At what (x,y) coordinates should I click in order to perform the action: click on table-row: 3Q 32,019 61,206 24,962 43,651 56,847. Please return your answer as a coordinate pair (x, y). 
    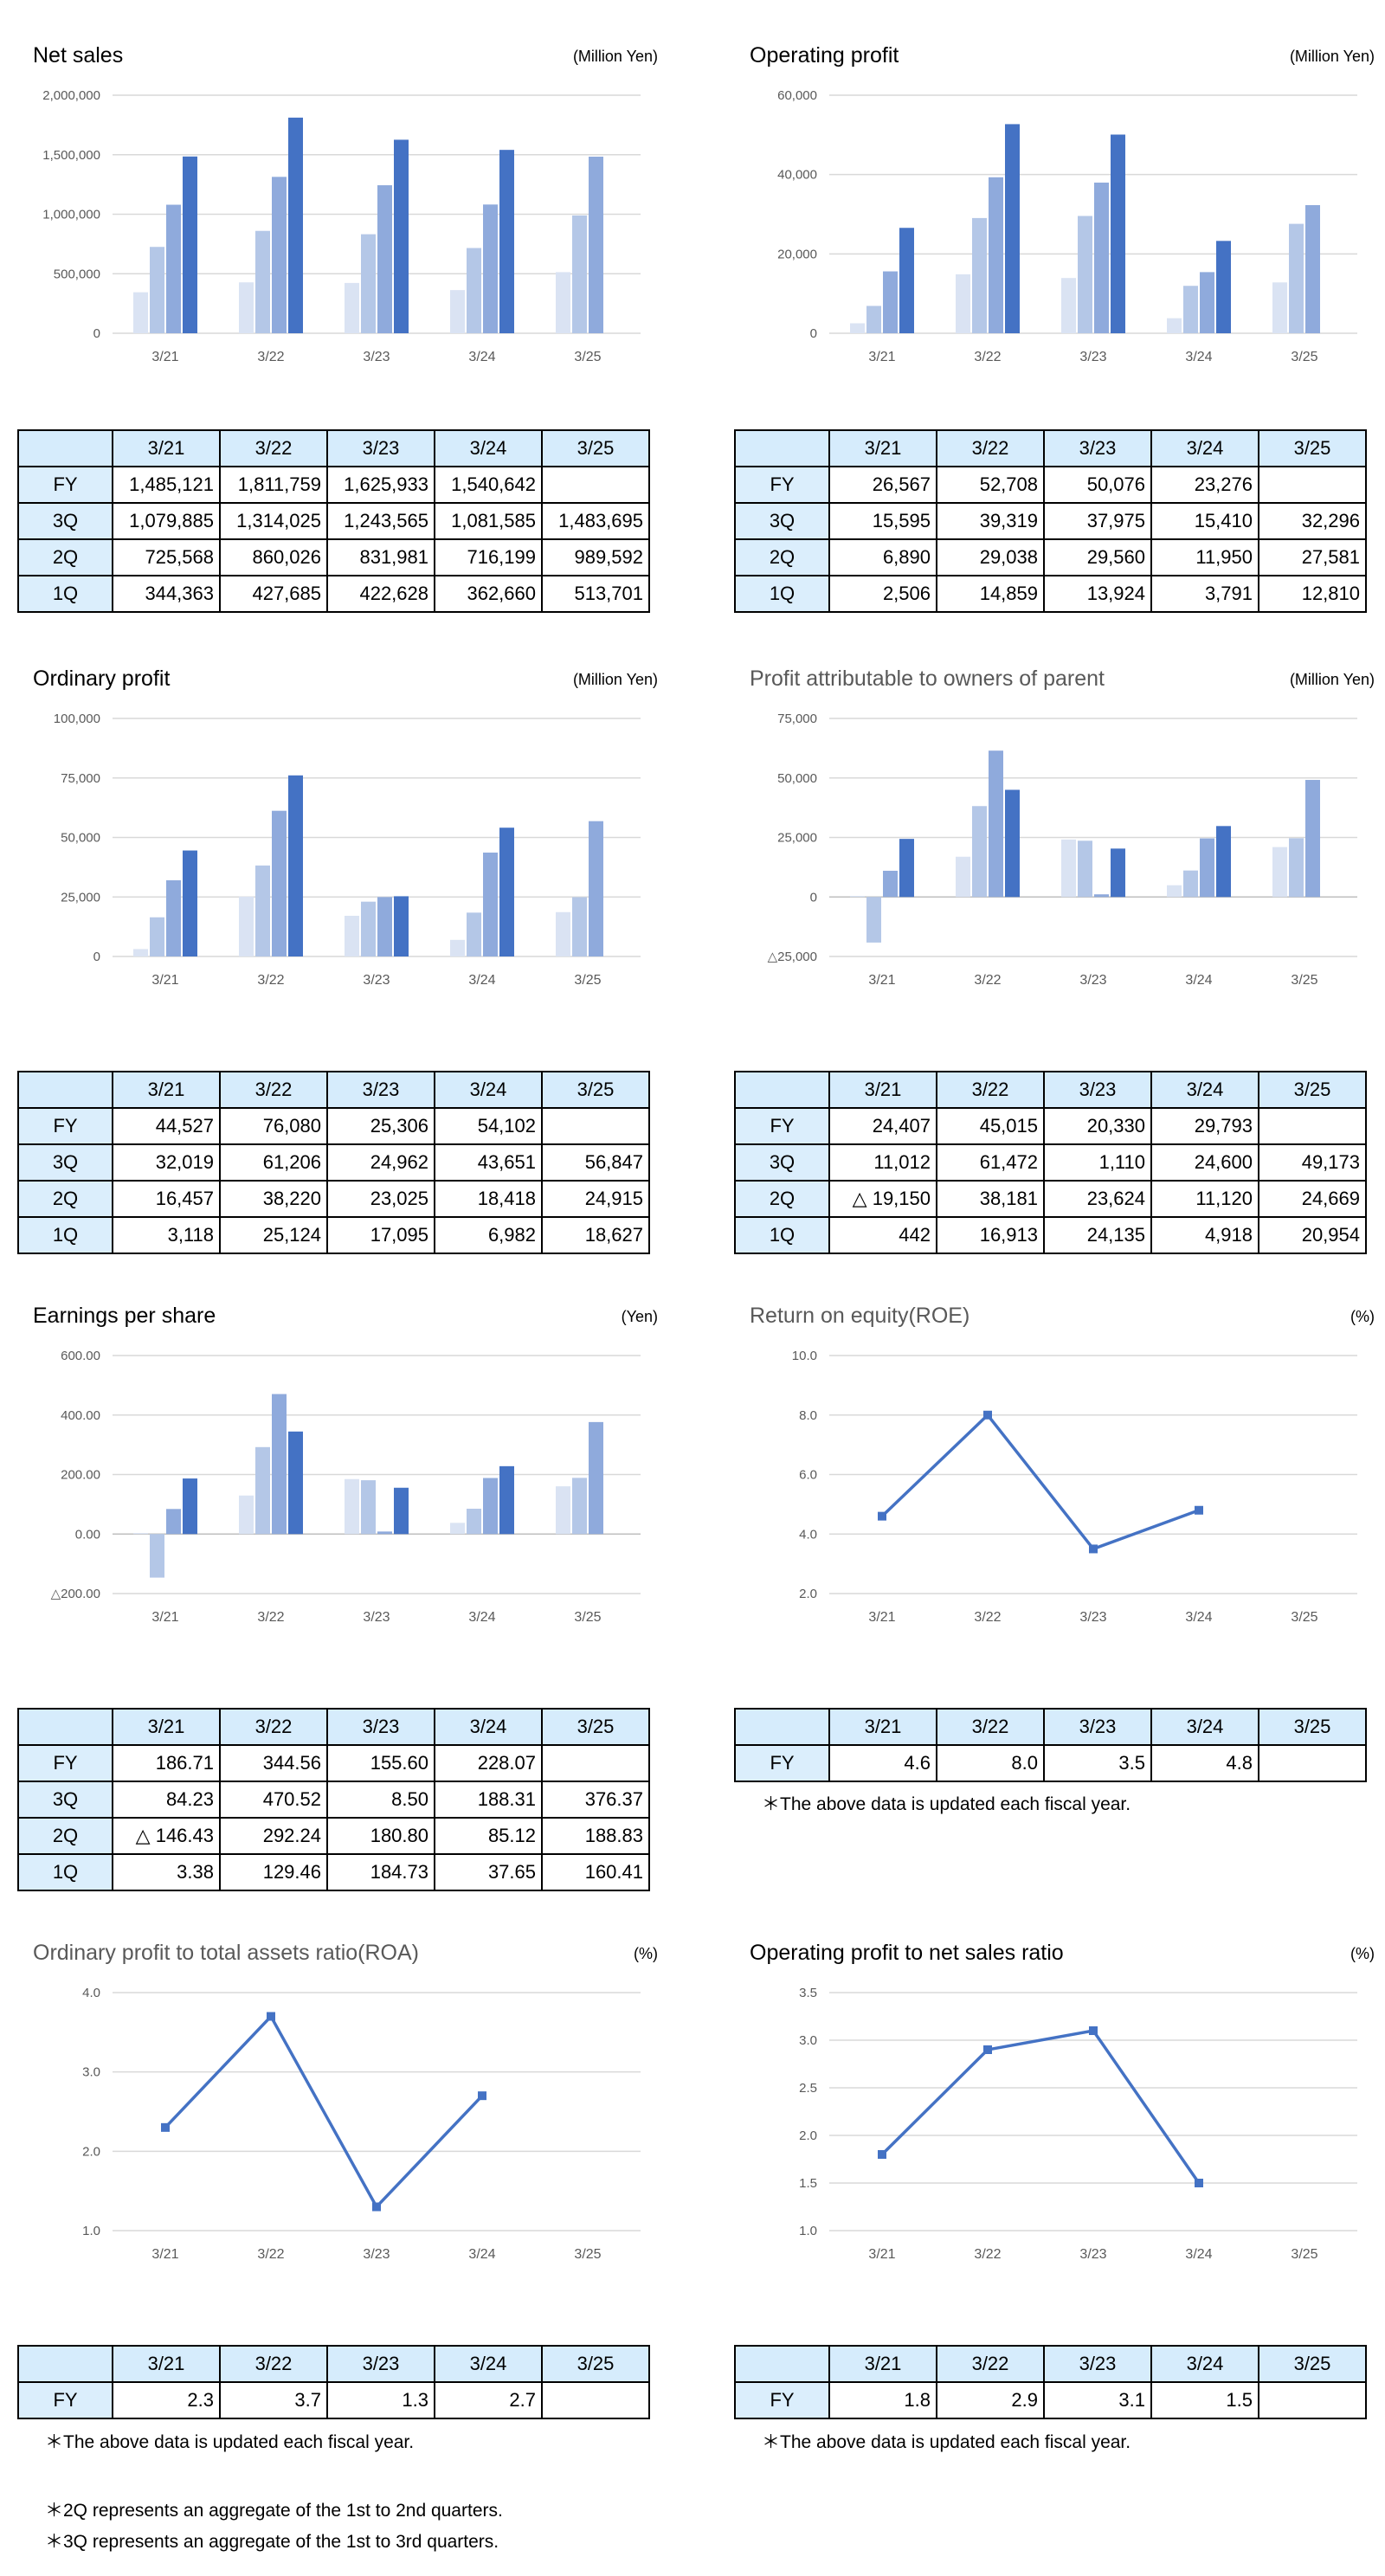
    Looking at the image, I should click on (333, 1162).